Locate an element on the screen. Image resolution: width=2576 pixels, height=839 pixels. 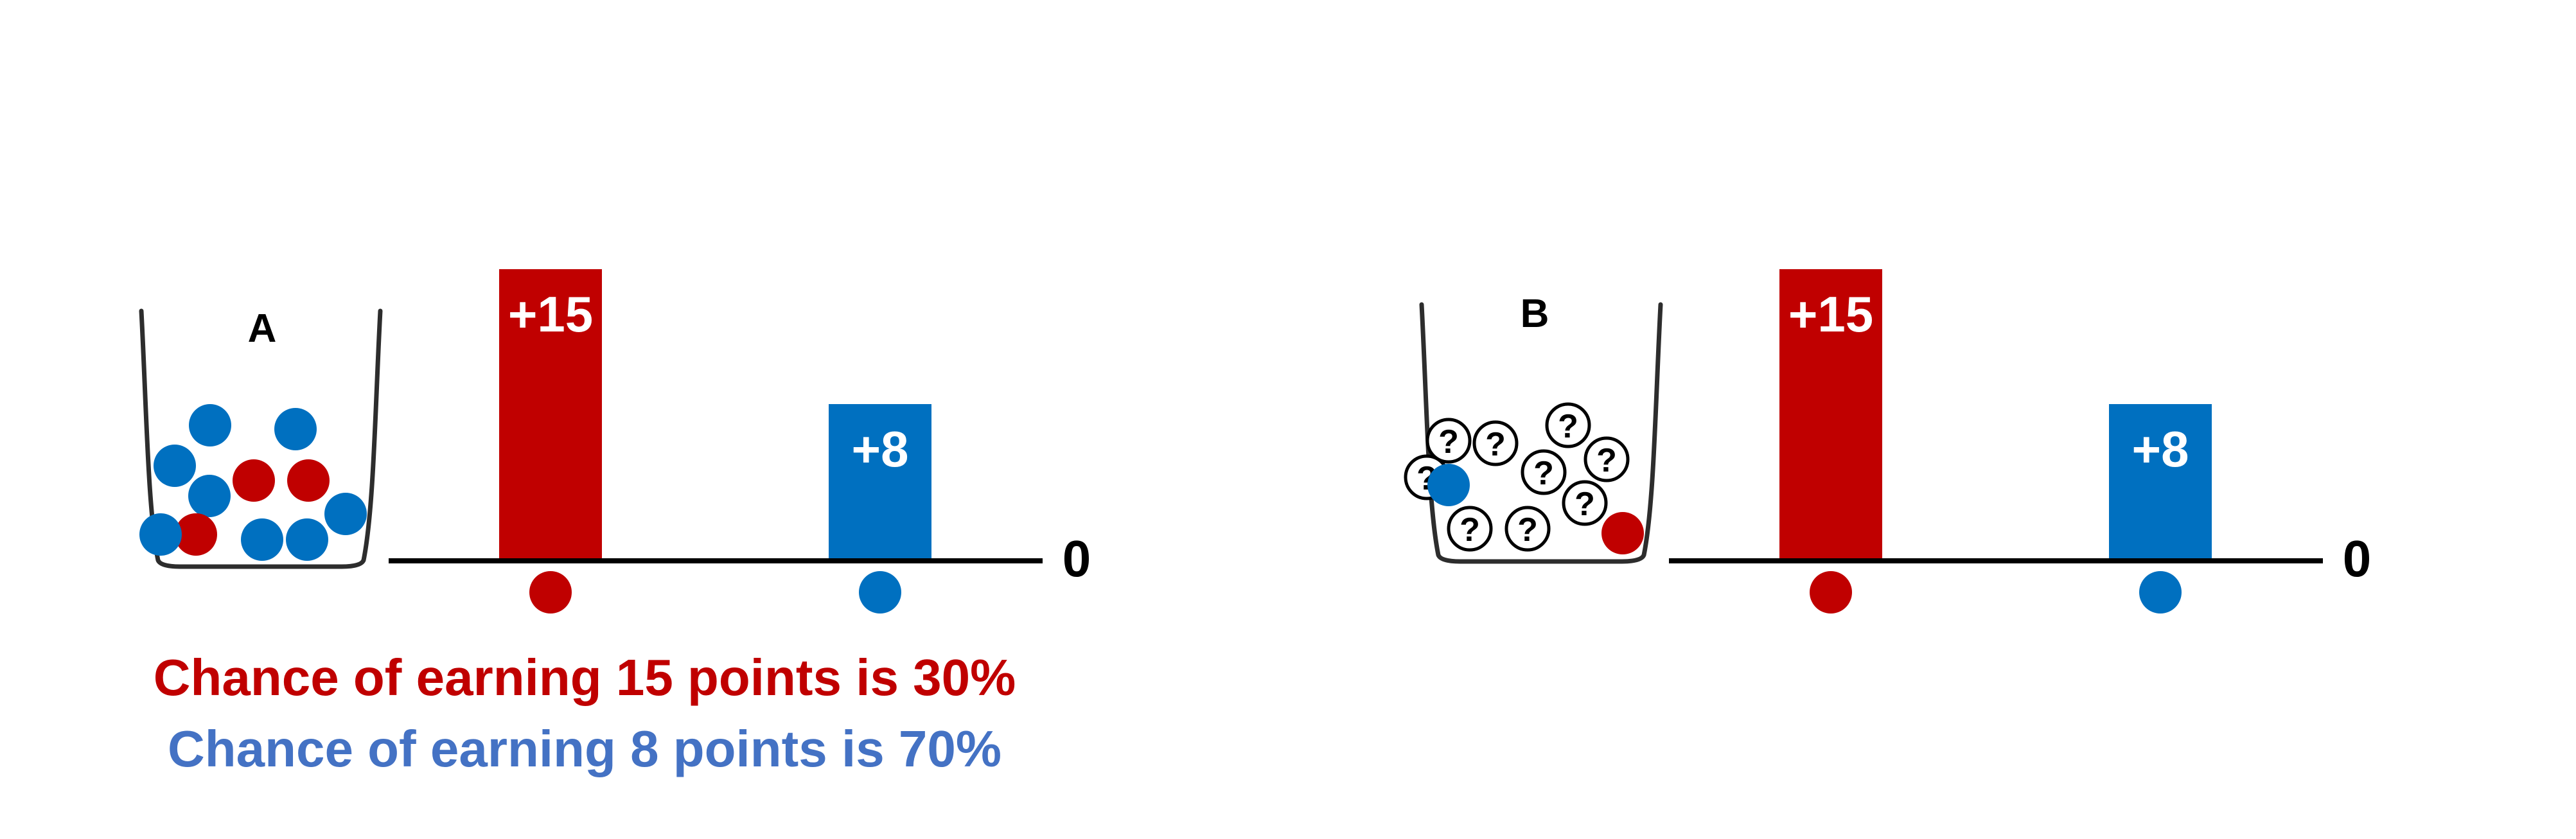
urn-label: B is located at coordinates (1535, 314).